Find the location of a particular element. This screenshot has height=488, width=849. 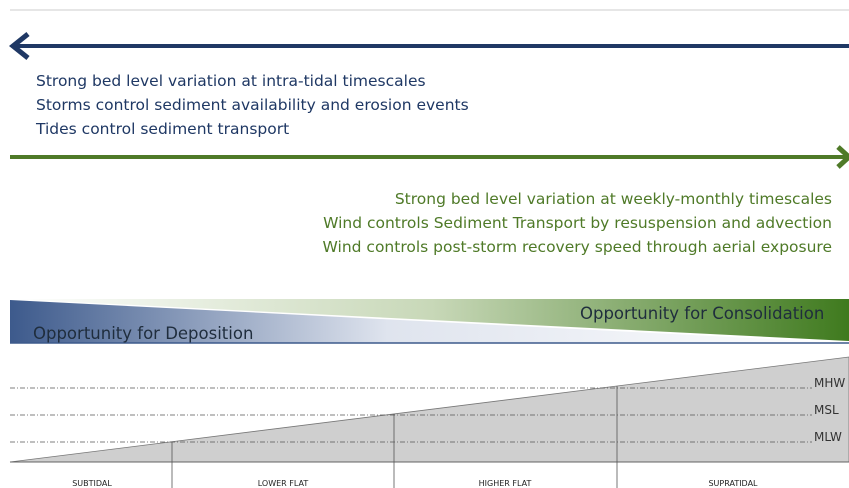

level-label: MSL is located at coordinates (826, 410).